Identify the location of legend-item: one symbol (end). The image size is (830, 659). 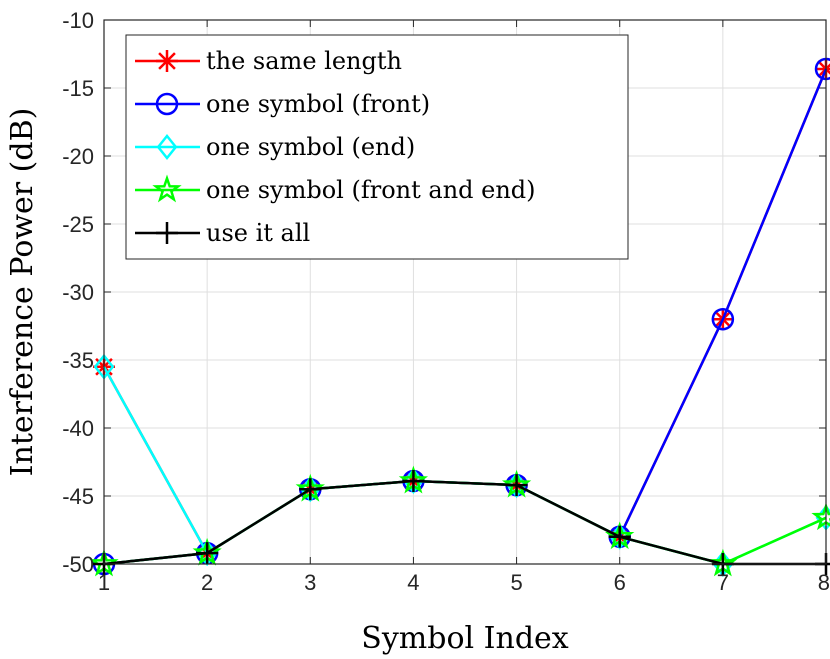
(275, 147).